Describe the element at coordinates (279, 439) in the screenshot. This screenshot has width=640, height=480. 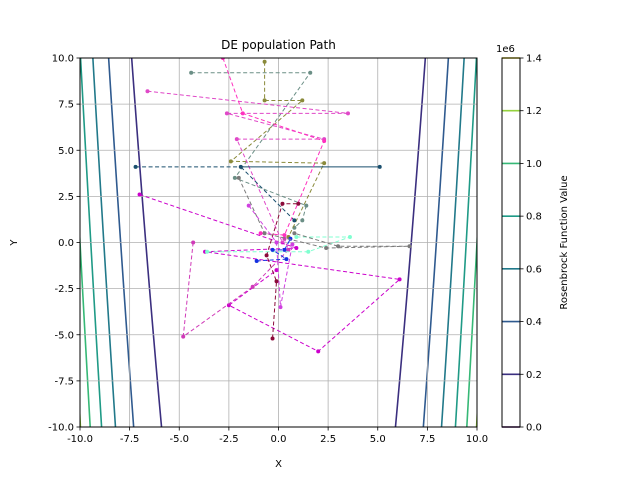
I see `x-tick-label: 0.0` at that location.